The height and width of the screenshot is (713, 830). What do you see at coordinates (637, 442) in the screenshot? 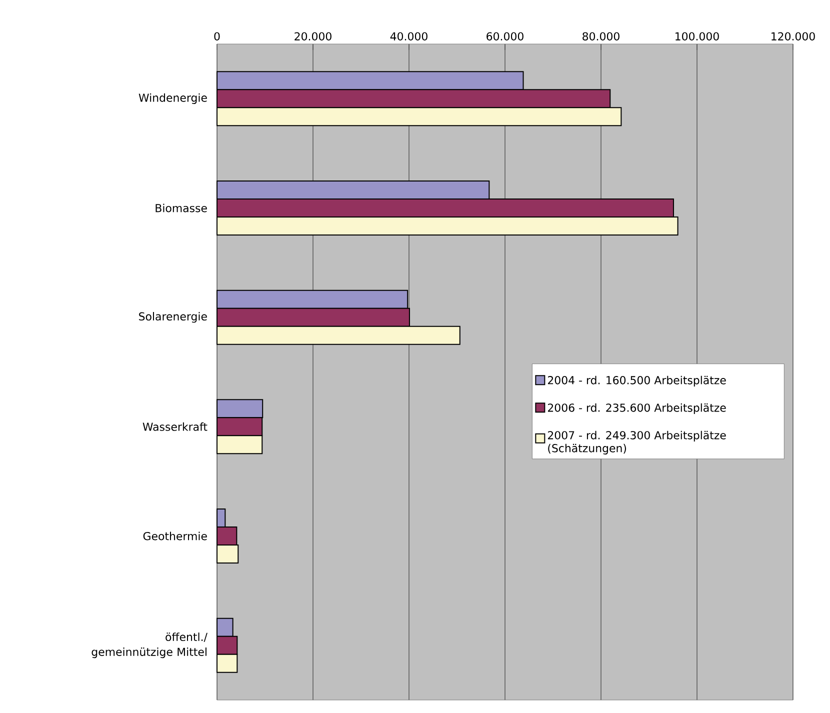
I see `legend-label: 2007 - rd. 249.300 Arbeitsplätze (Schätzungen)` at bounding box center [637, 442].